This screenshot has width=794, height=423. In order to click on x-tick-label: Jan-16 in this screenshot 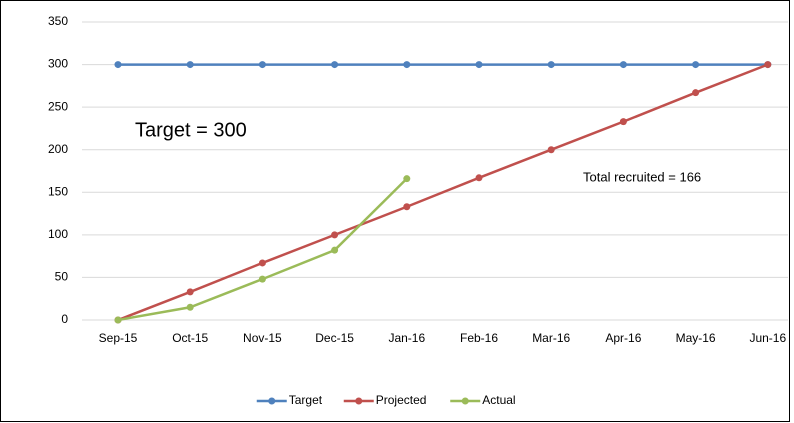, I will do `click(406, 338)`.